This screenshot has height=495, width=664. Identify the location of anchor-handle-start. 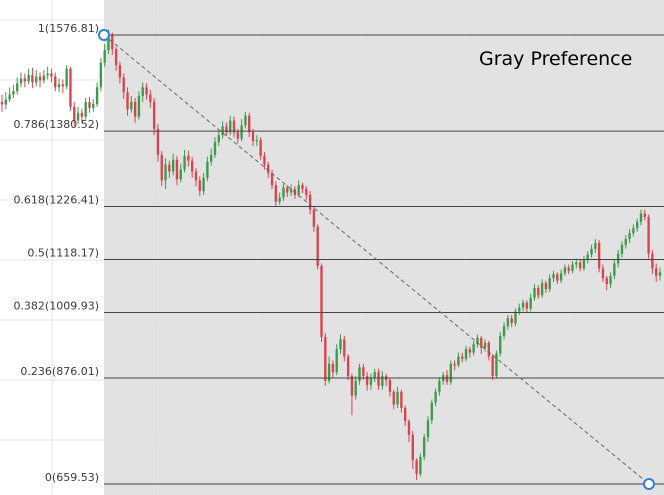
(104, 35).